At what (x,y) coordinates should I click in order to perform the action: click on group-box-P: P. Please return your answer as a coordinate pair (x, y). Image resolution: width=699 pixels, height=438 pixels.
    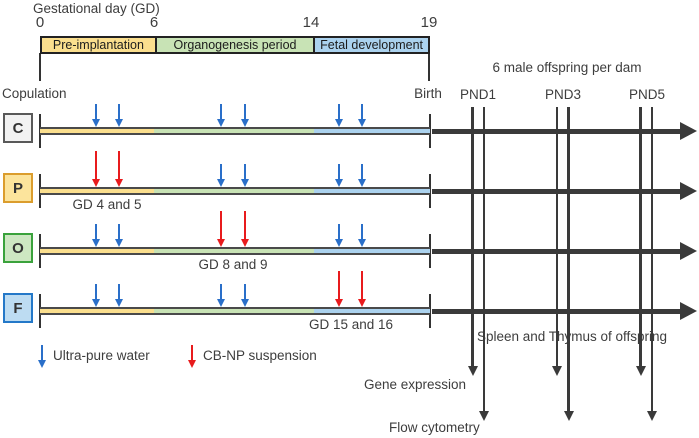
    Looking at the image, I should click on (18, 188).